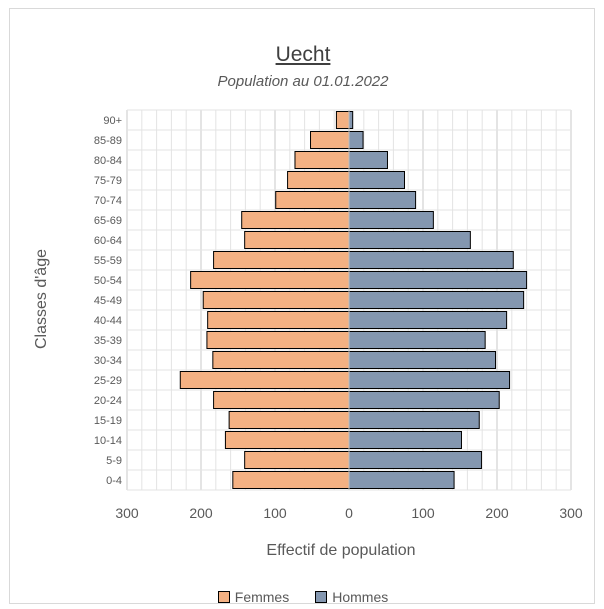  Describe the element at coordinates (262, 597) in the screenshot. I see `legend-label-femmes: Femmes` at that location.